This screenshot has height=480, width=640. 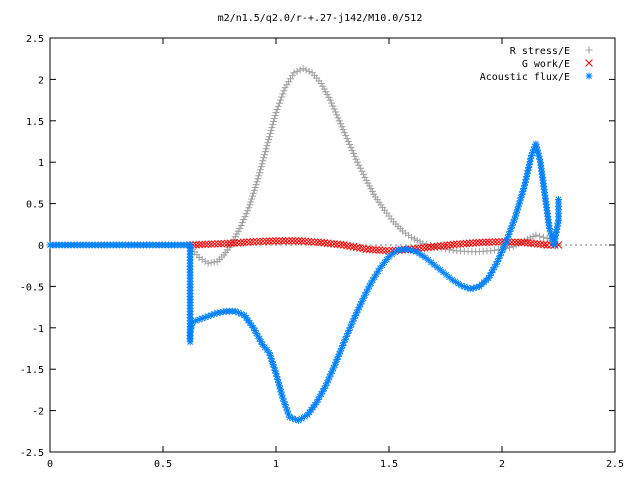 I want to click on y-tick-label: 0, so click(x=41, y=246).